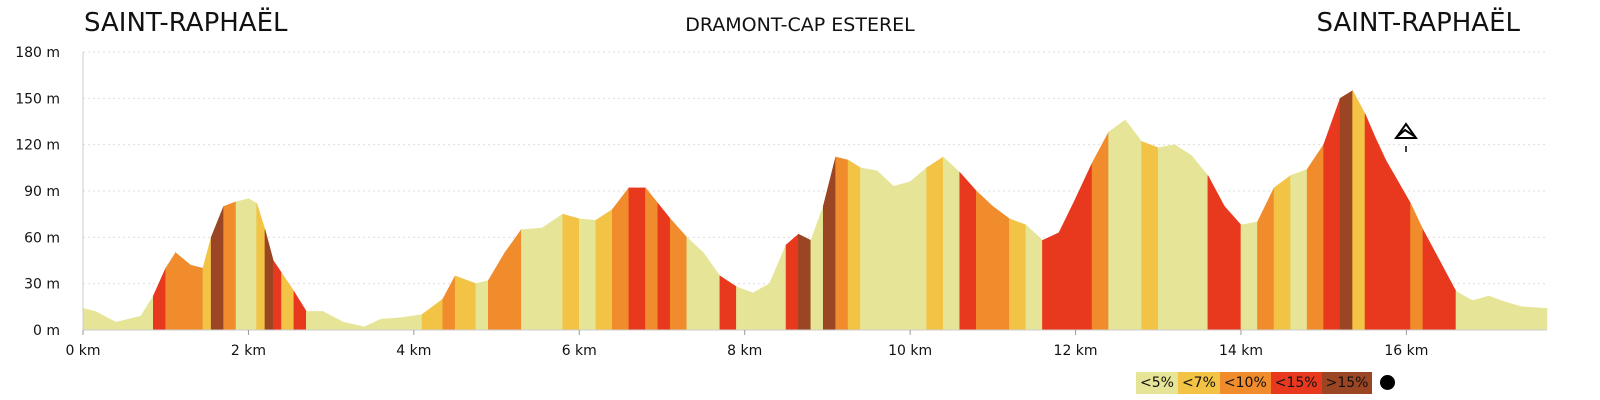 The height and width of the screenshot is (400, 1600). I want to click on x-tick-label: 10 km, so click(910, 351).